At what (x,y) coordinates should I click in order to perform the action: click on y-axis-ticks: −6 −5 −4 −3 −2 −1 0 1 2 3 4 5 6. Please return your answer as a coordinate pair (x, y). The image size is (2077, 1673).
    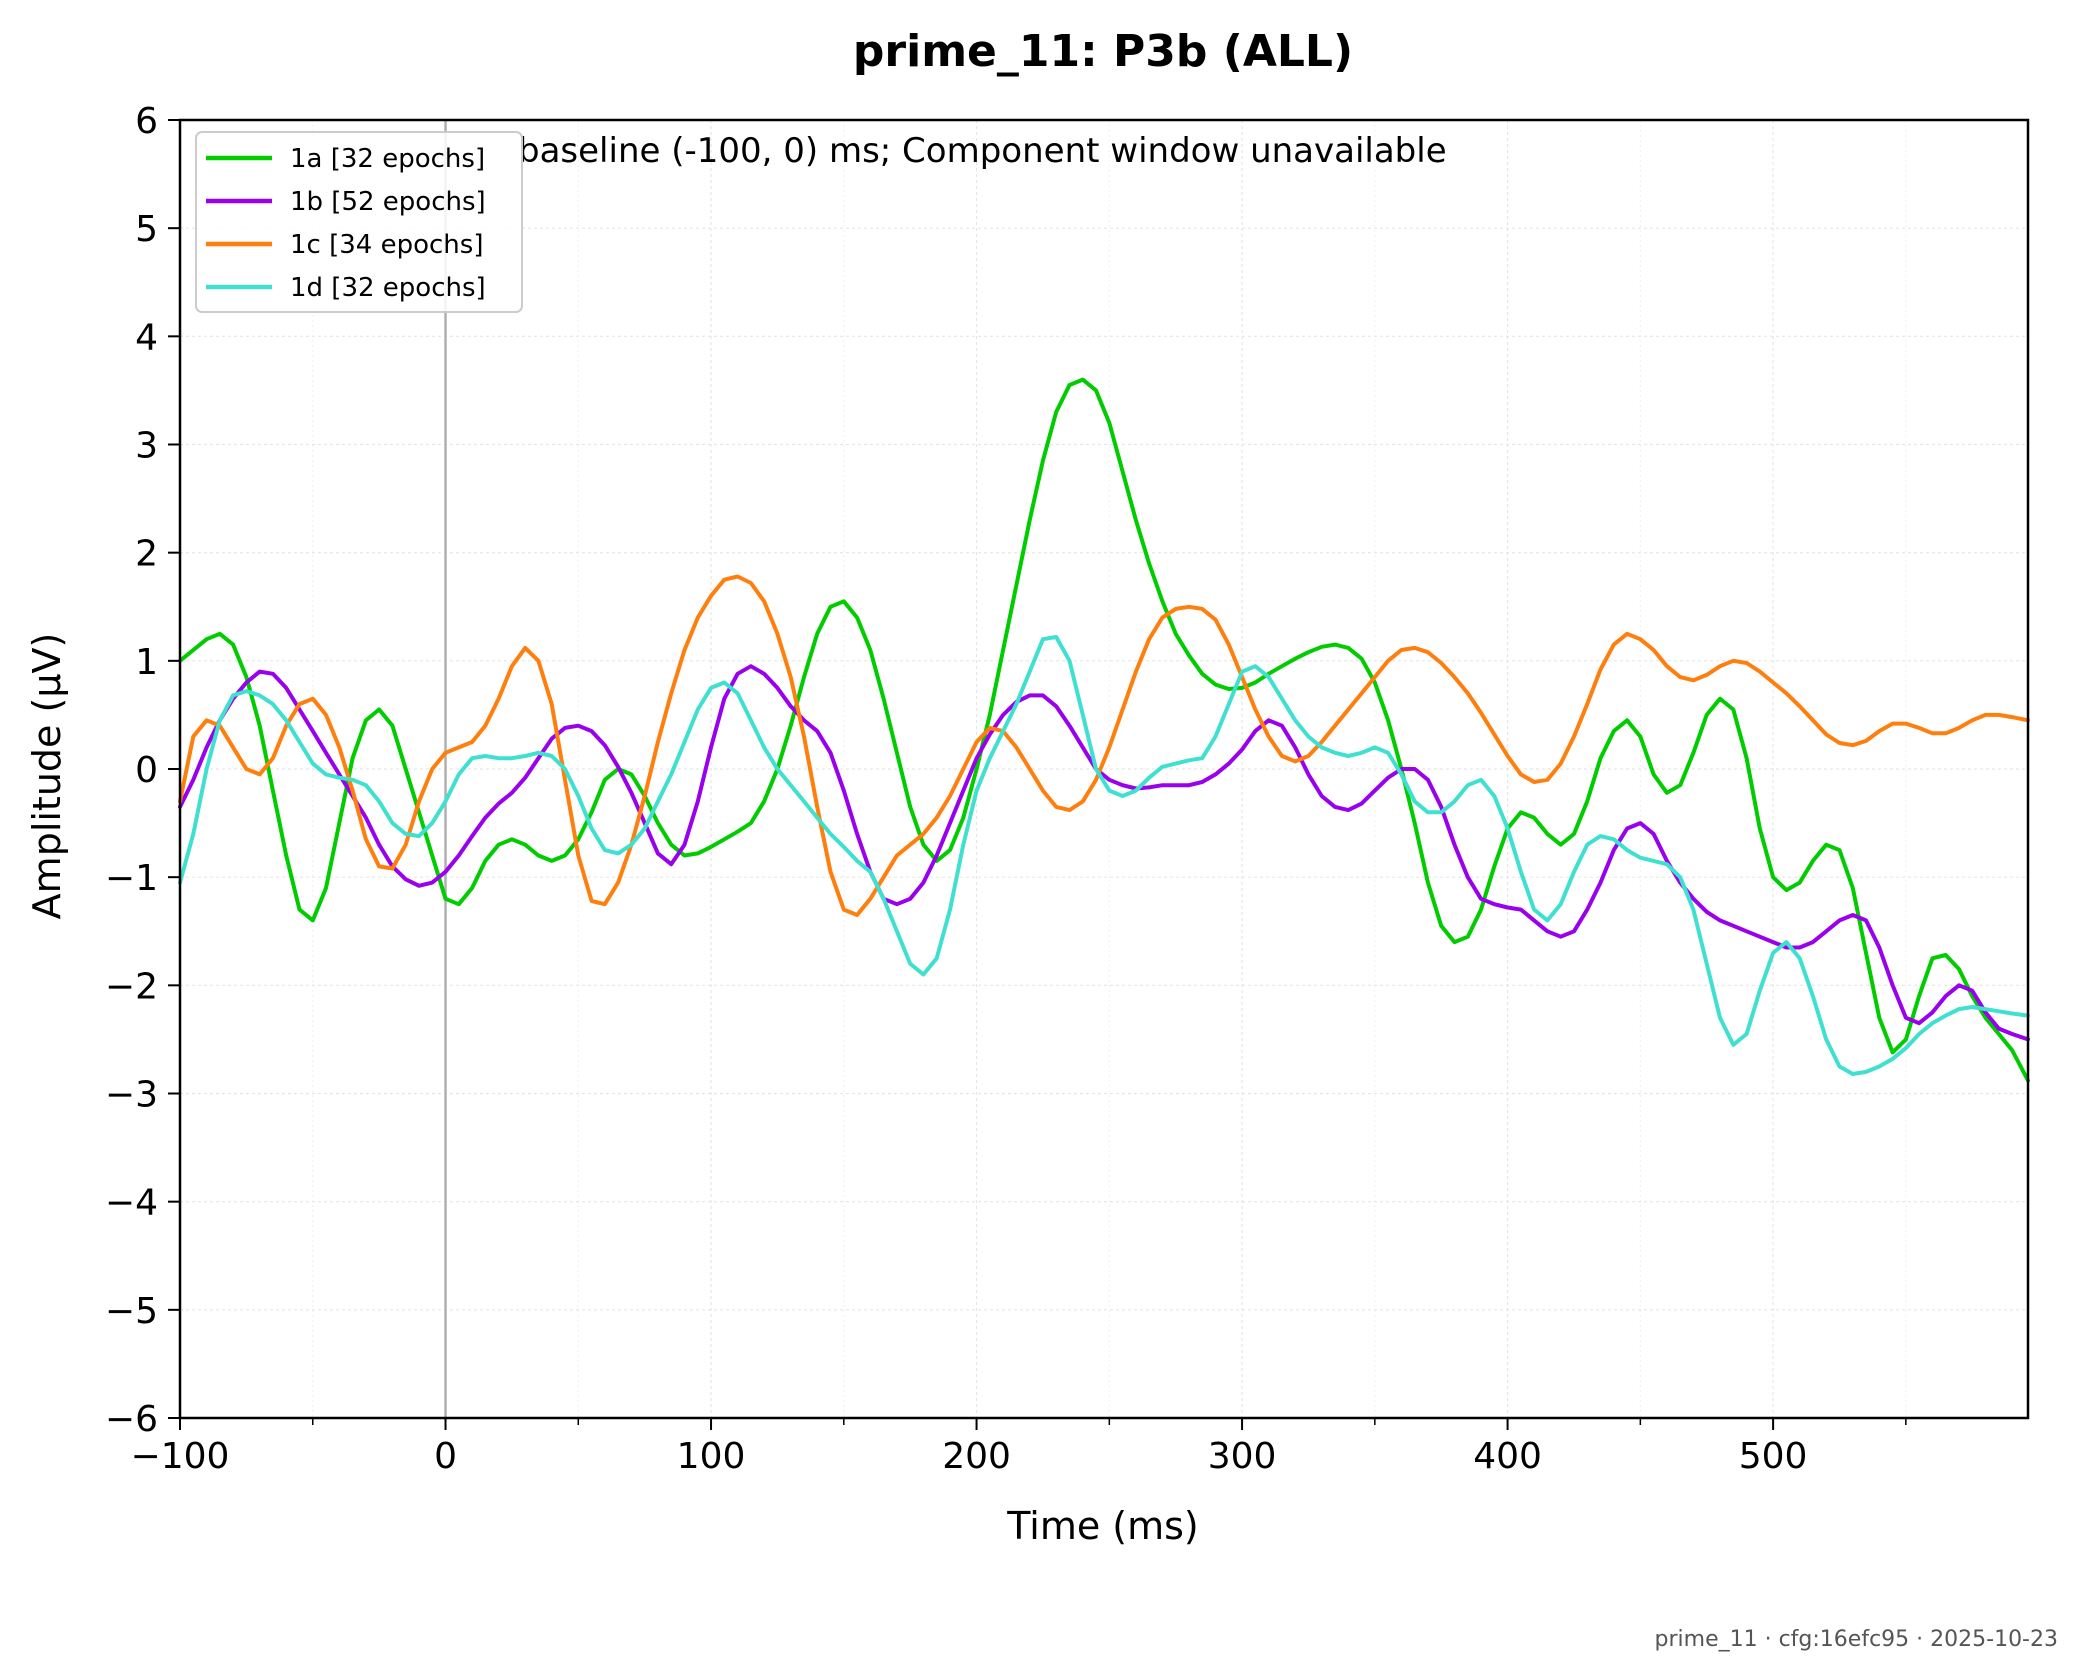
    Looking at the image, I should click on (142, 770).